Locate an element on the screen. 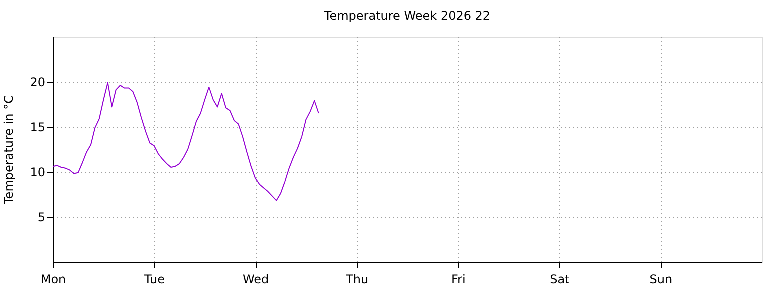 The width and height of the screenshot is (768, 288). chart-title: Temperature Week 2026 22 is located at coordinates (407, 16).